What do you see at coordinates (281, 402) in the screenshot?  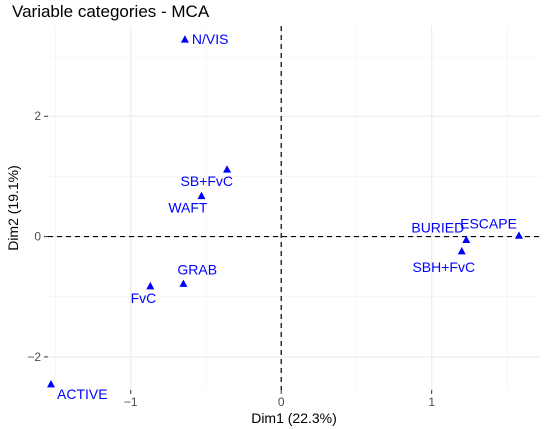 I see `x-tick-label: 0` at bounding box center [281, 402].